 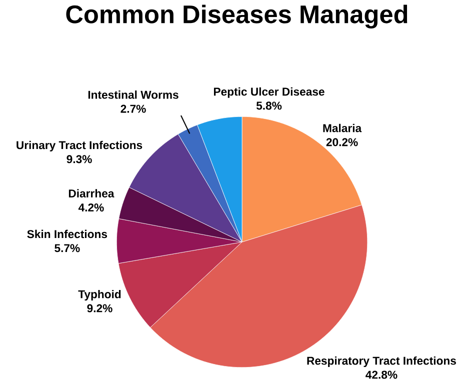 What do you see at coordinates (99, 295) in the screenshot?
I see `slice-label: Typhoid` at bounding box center [99, 295].